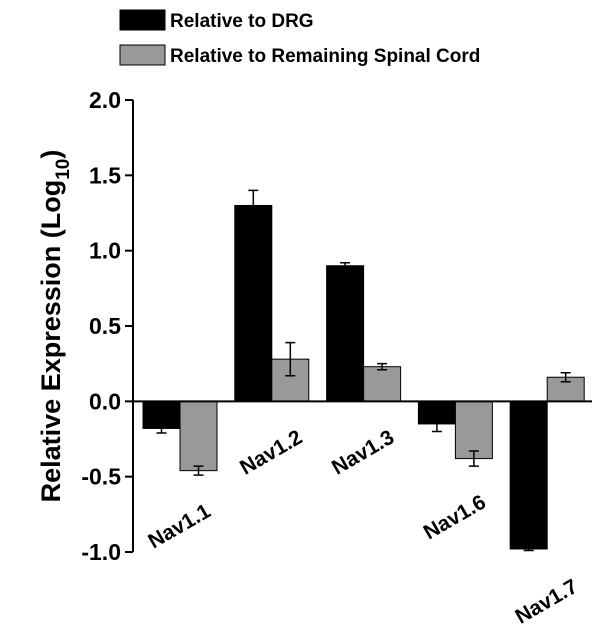  What do you see at coordinates (105, 251) in the screenshot?
I see `y-tick-label: 1.0` at bounding box center [105, 251].